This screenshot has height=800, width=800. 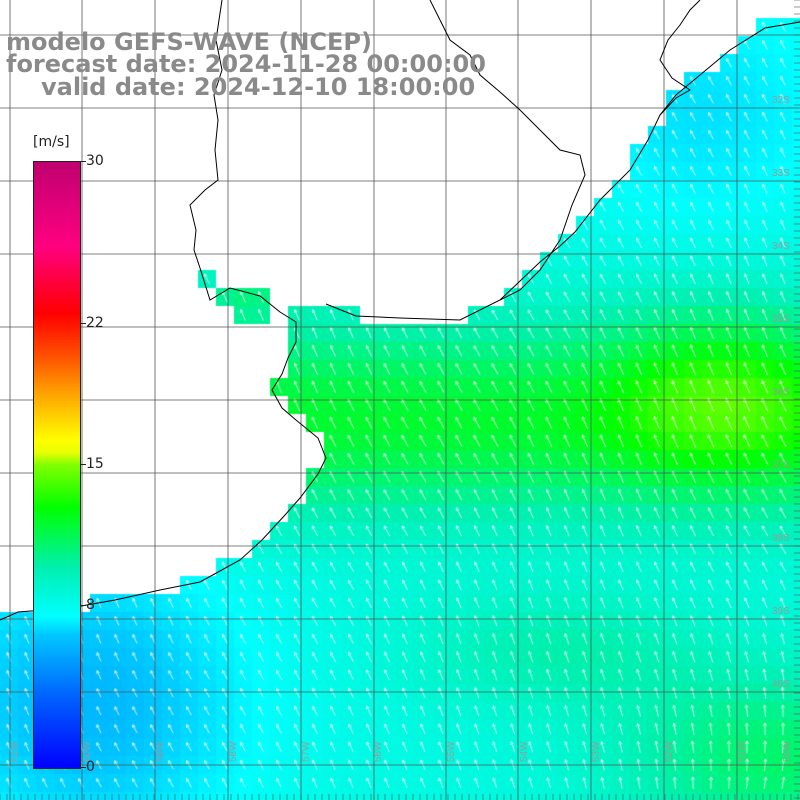 What do you see at coordinates (90, 767) in the screenshot?
I see `colorbar-tick-label: 0` at bounding box center [90, 767].